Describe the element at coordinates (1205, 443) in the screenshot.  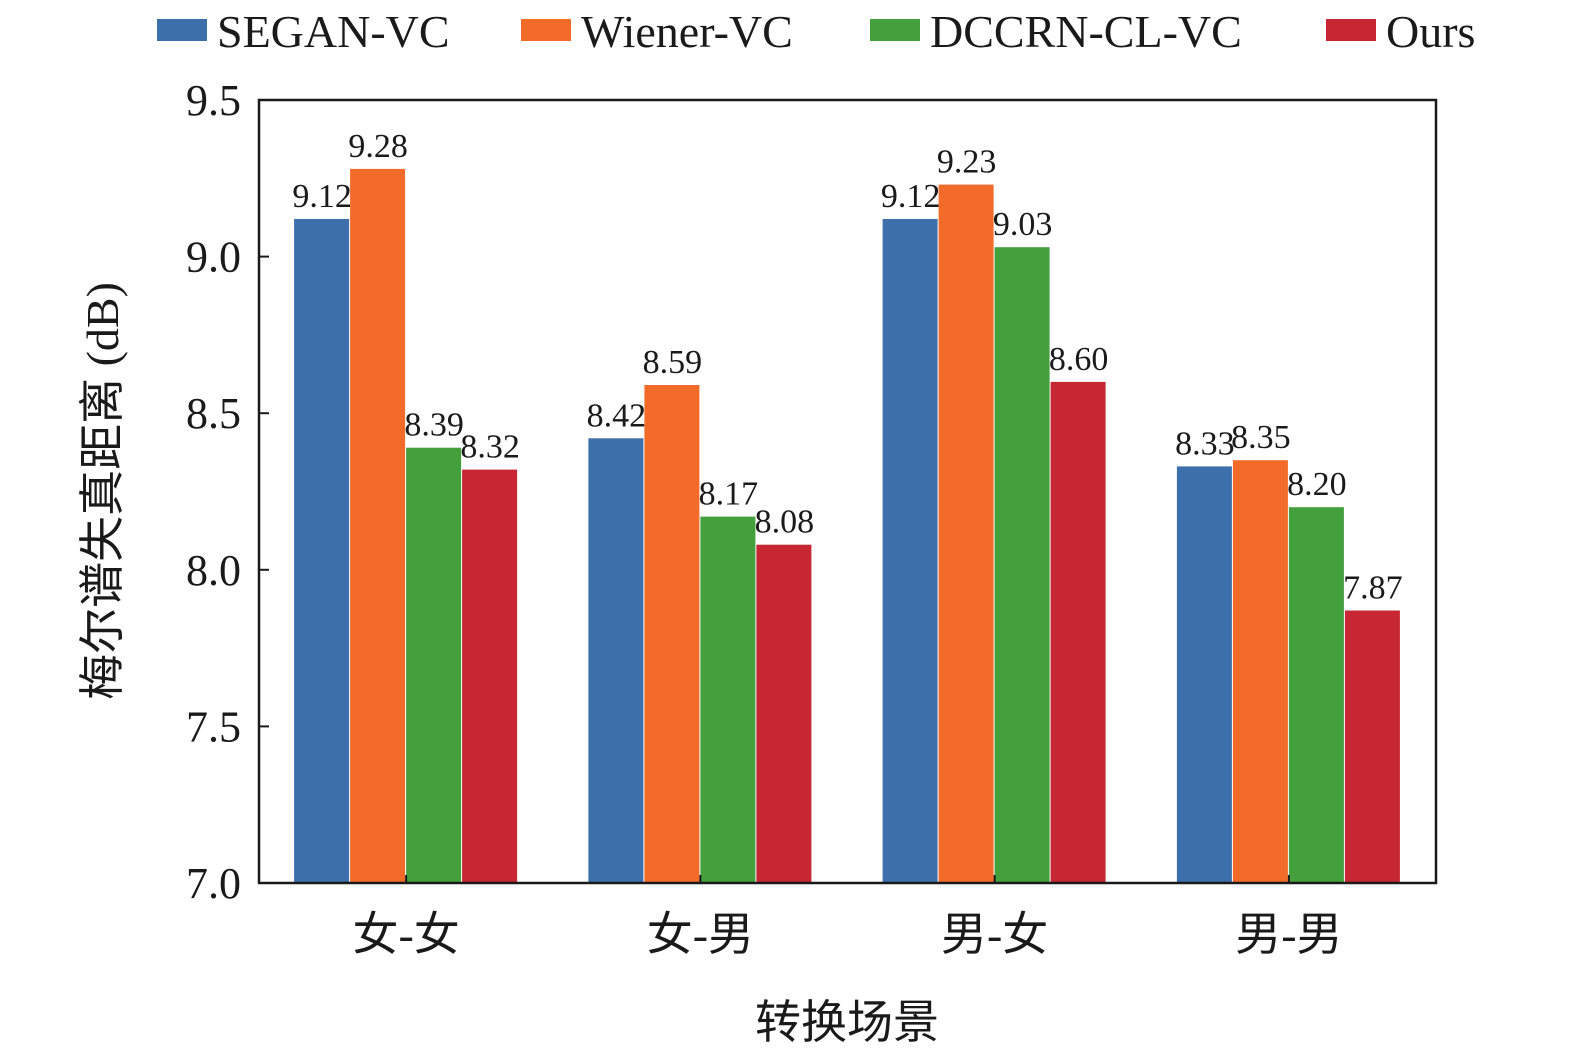
I see `data-label: 8.33` at that location.